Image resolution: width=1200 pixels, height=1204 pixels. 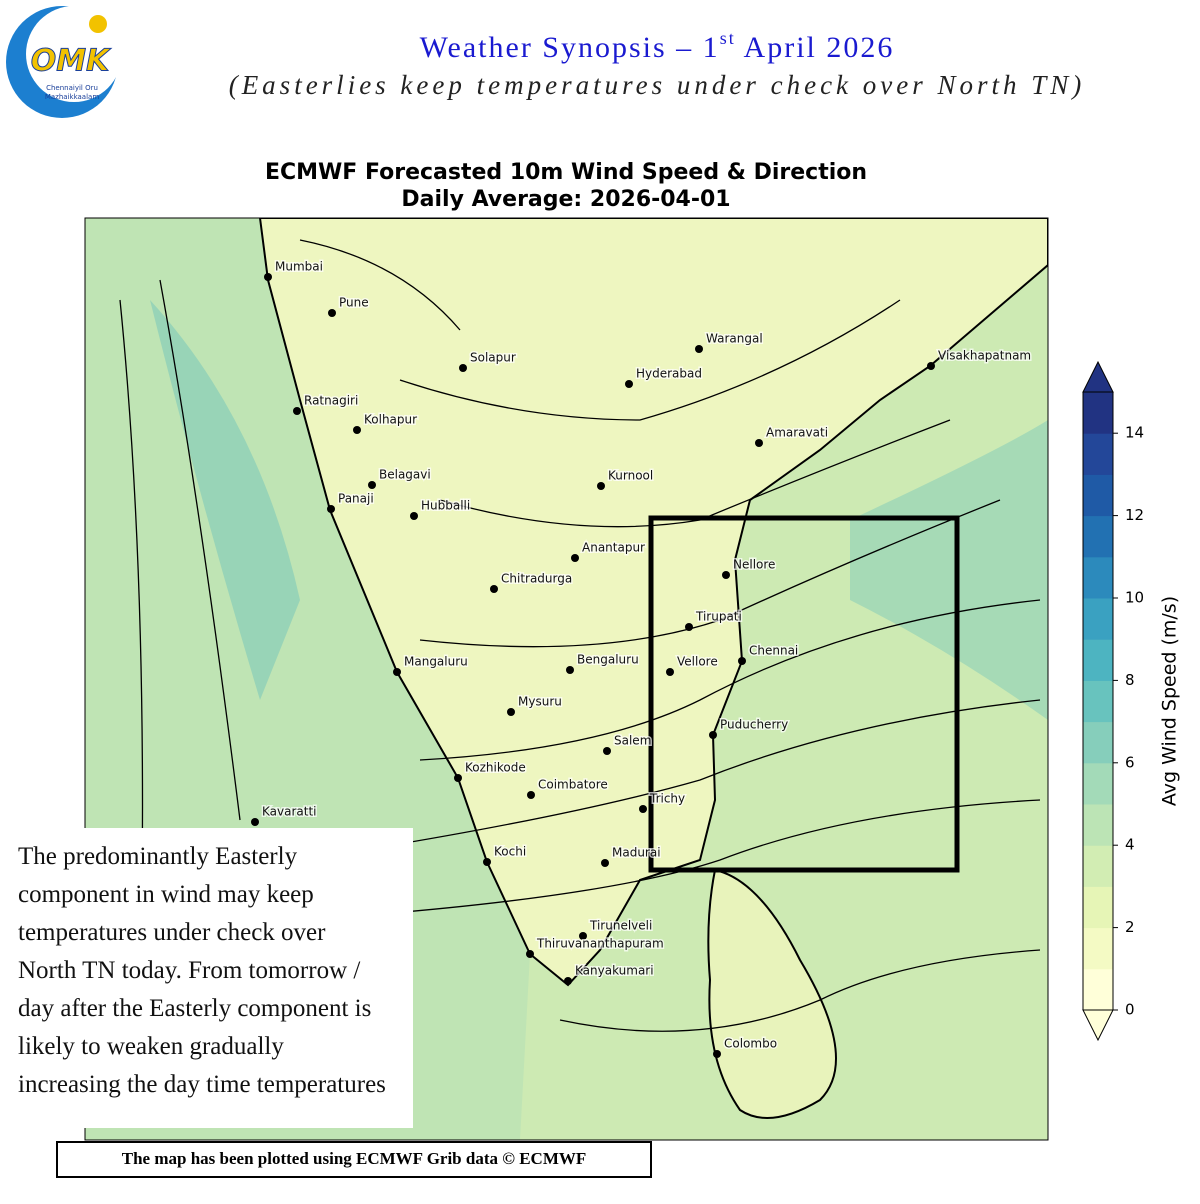 I want to click on title-sup: st, so click(x=728, y=38).